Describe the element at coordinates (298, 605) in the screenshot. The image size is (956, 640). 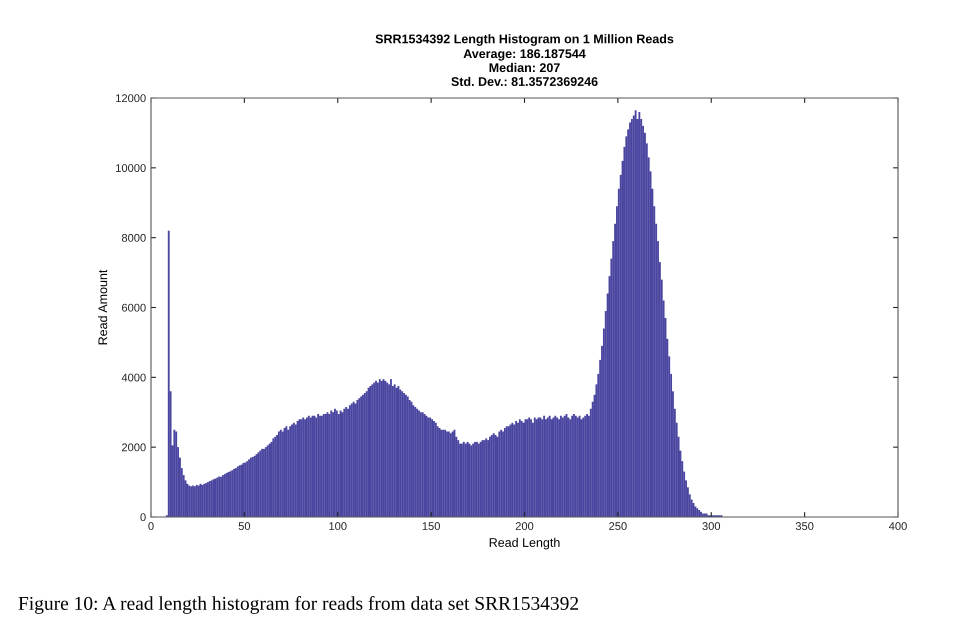
I see `caption: Figure 10: A read length histogram for reads from data set SRR1534392` at that location.